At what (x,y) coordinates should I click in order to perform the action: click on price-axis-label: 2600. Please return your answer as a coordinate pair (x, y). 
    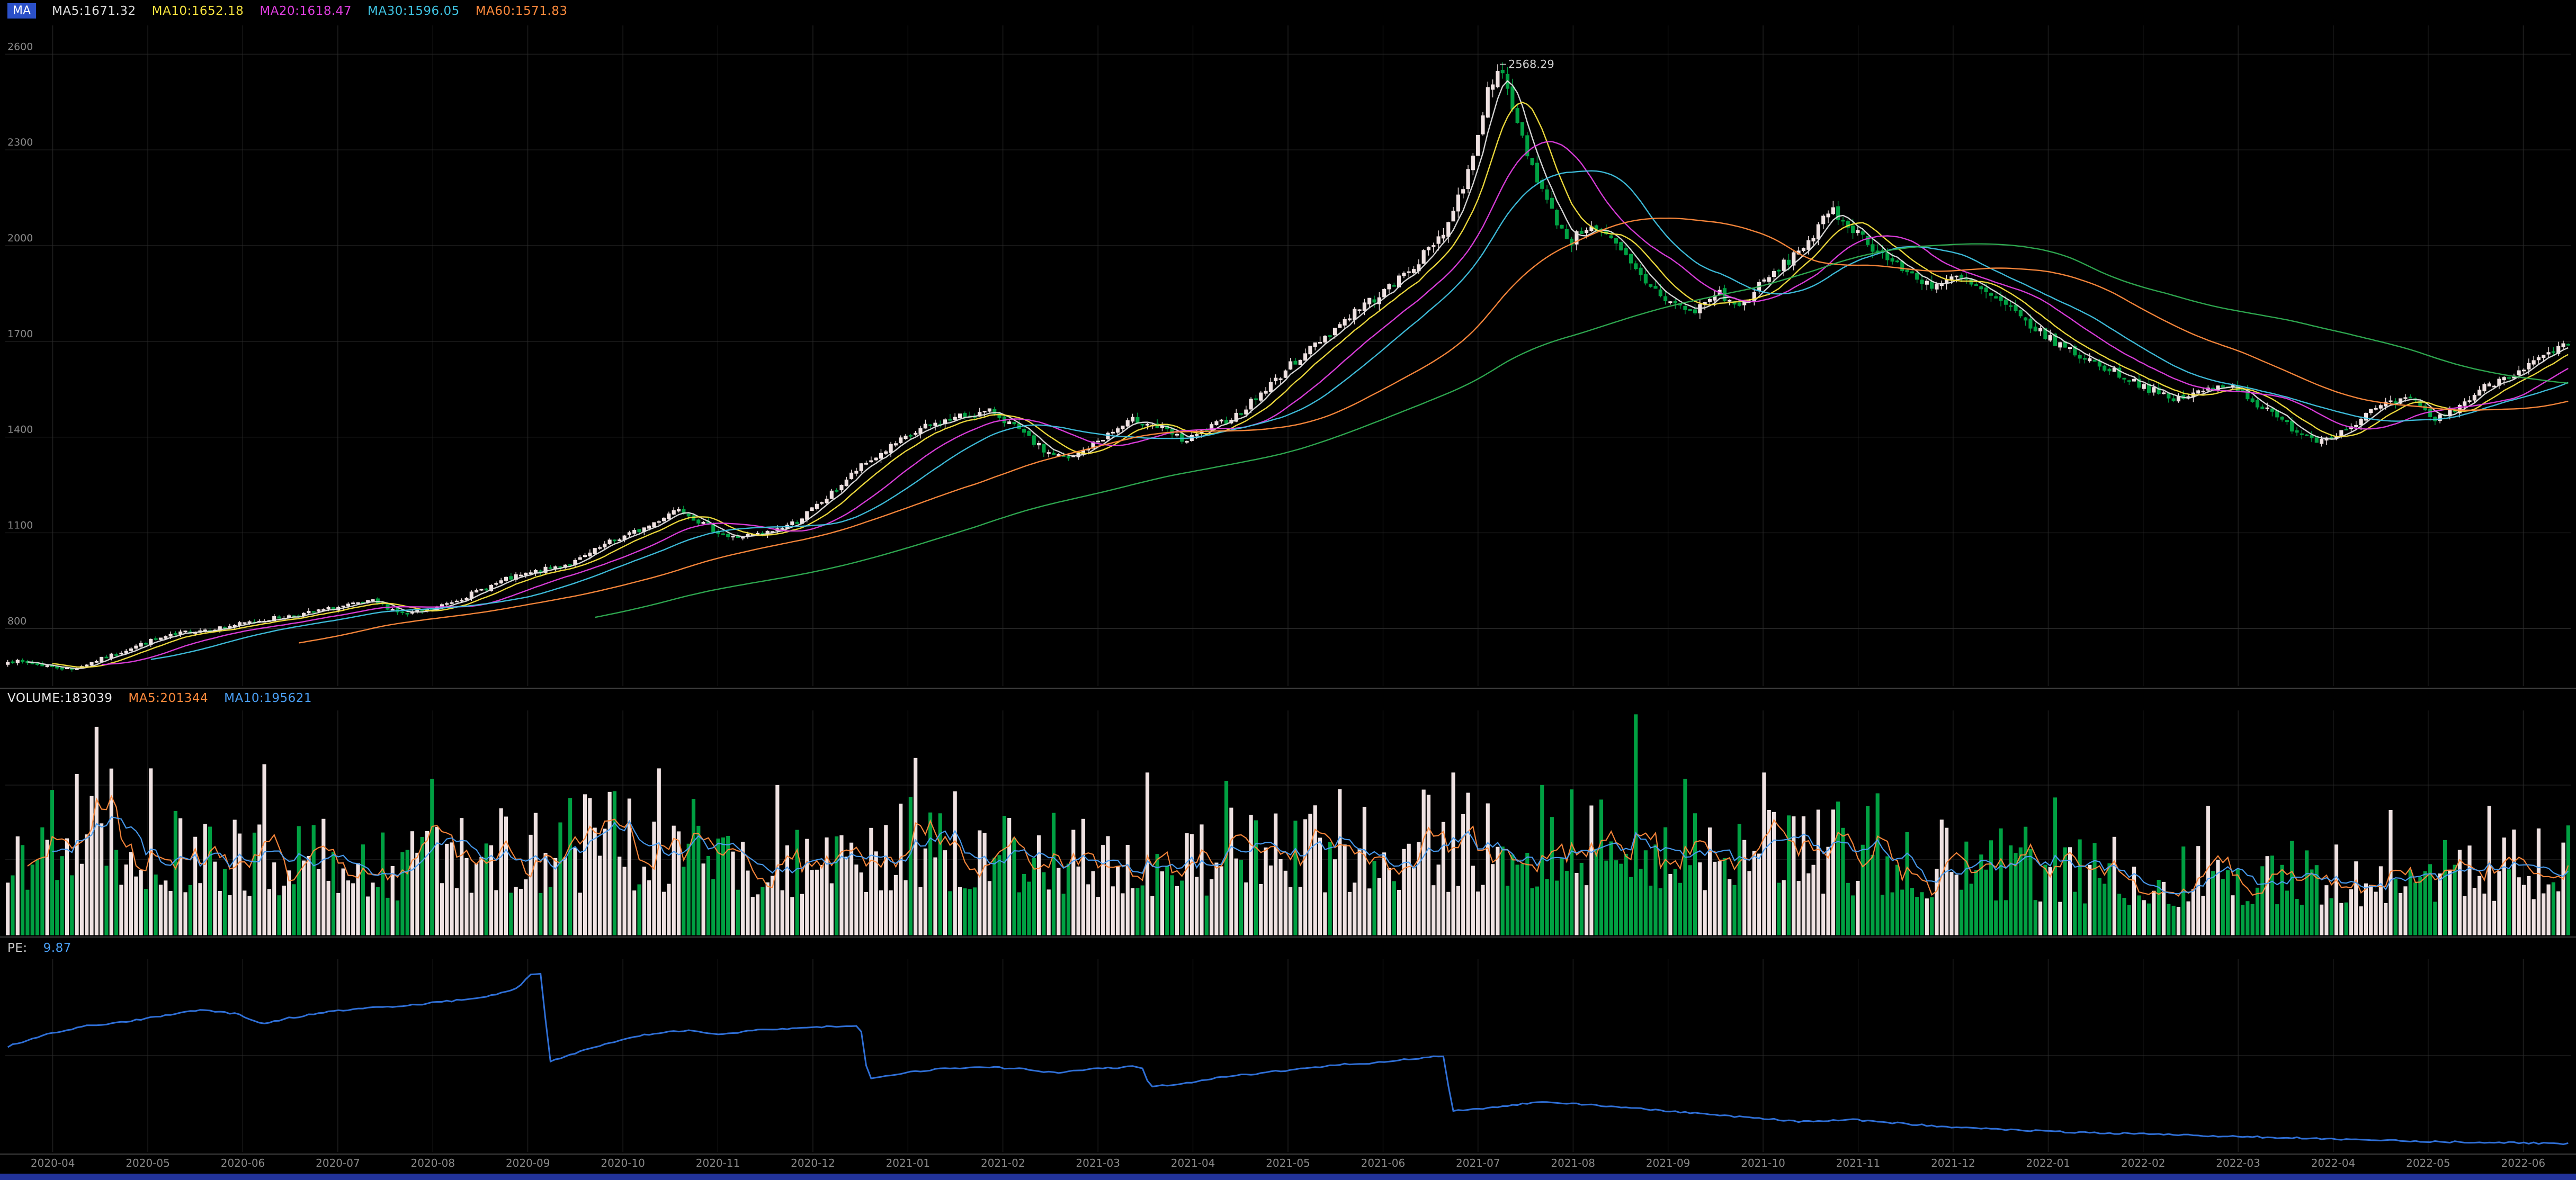
    Looking at the image, I should click on (20, 46).